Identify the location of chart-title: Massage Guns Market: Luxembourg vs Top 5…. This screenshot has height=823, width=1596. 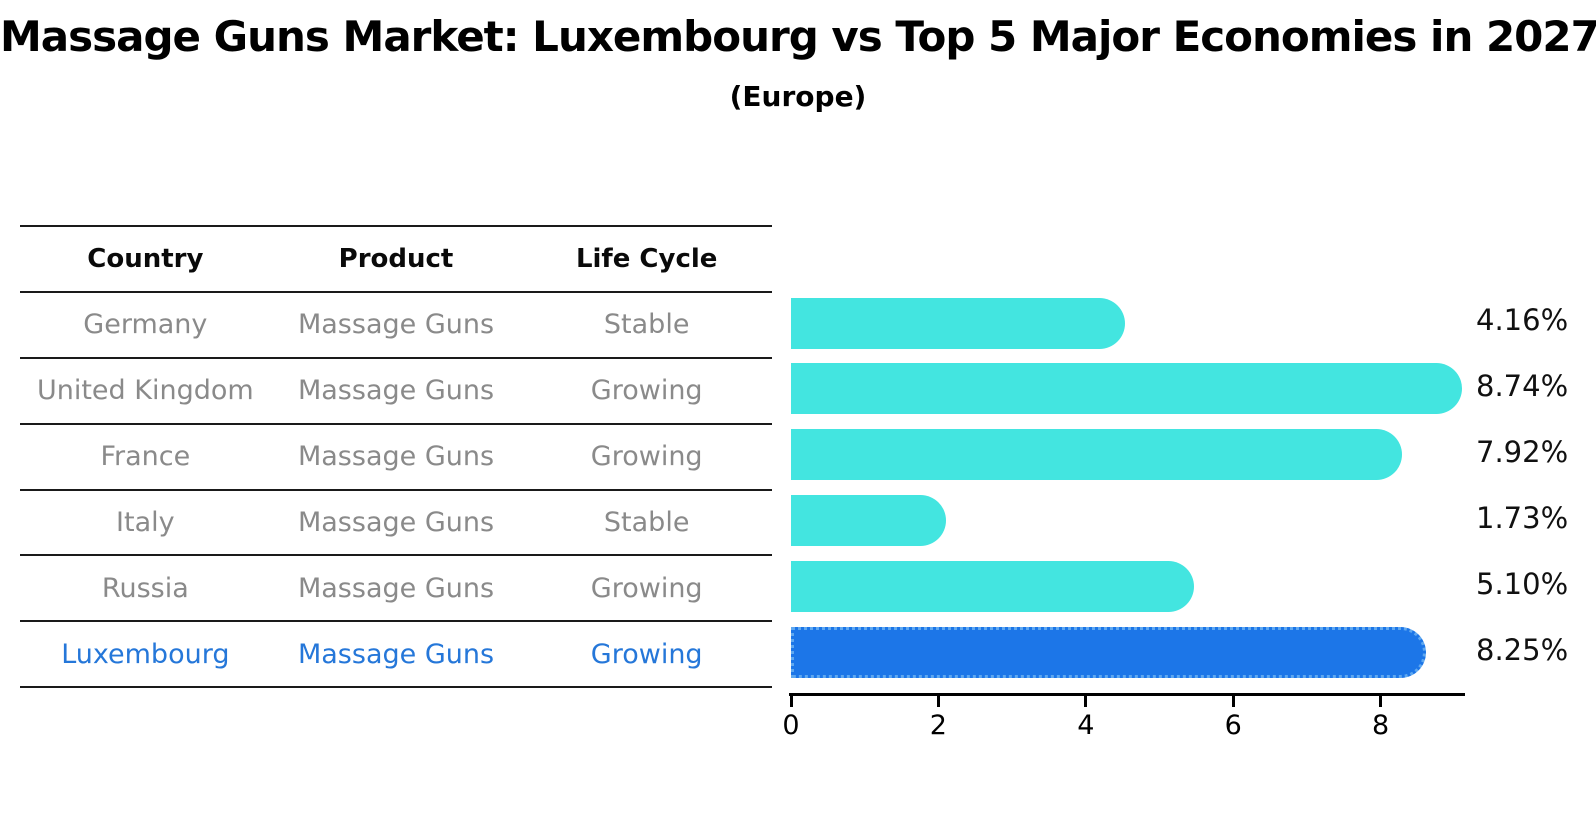
(798, 36).